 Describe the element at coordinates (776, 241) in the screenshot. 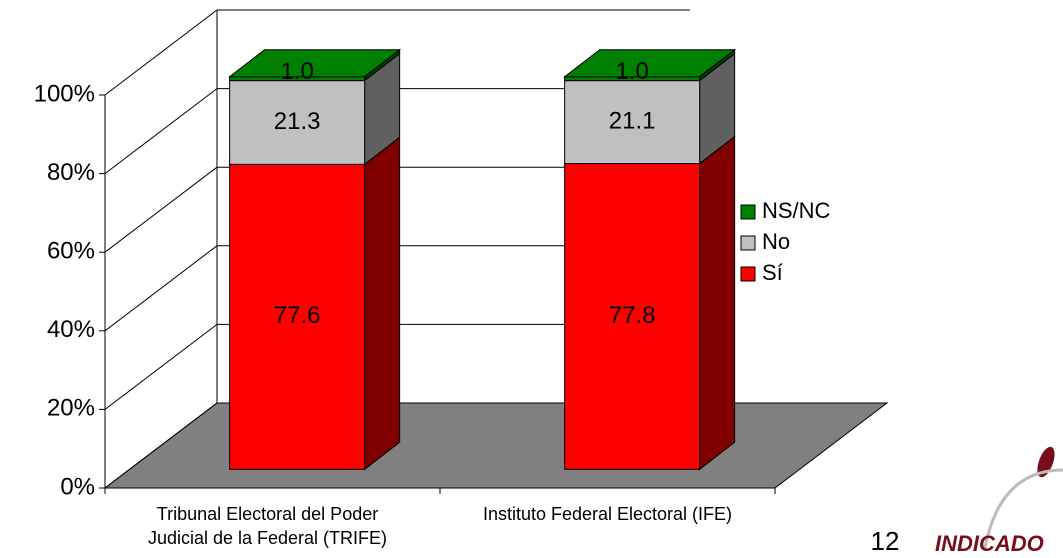

I see `legend-label: No` at that location.